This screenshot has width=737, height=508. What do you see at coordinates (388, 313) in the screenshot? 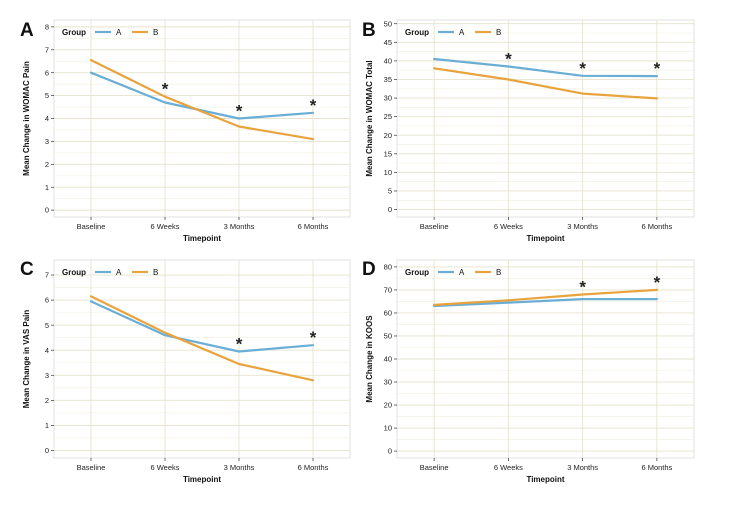
I see `y-tick-label: 60` at bounding box center [388, 313].